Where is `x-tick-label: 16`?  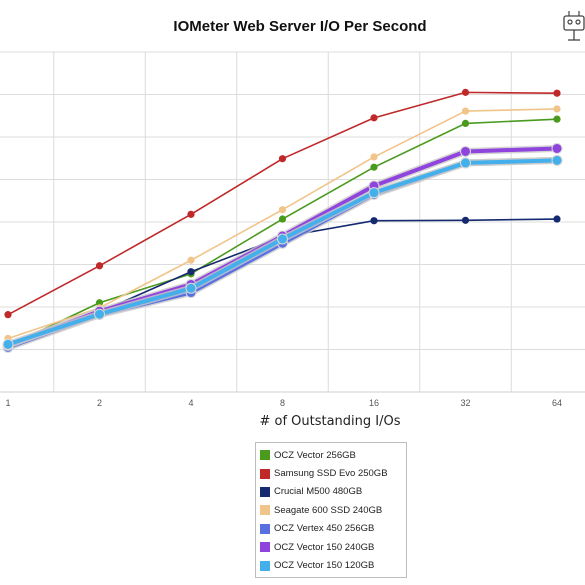
x-tick-label: 16 is located at coordinates (374, 403).